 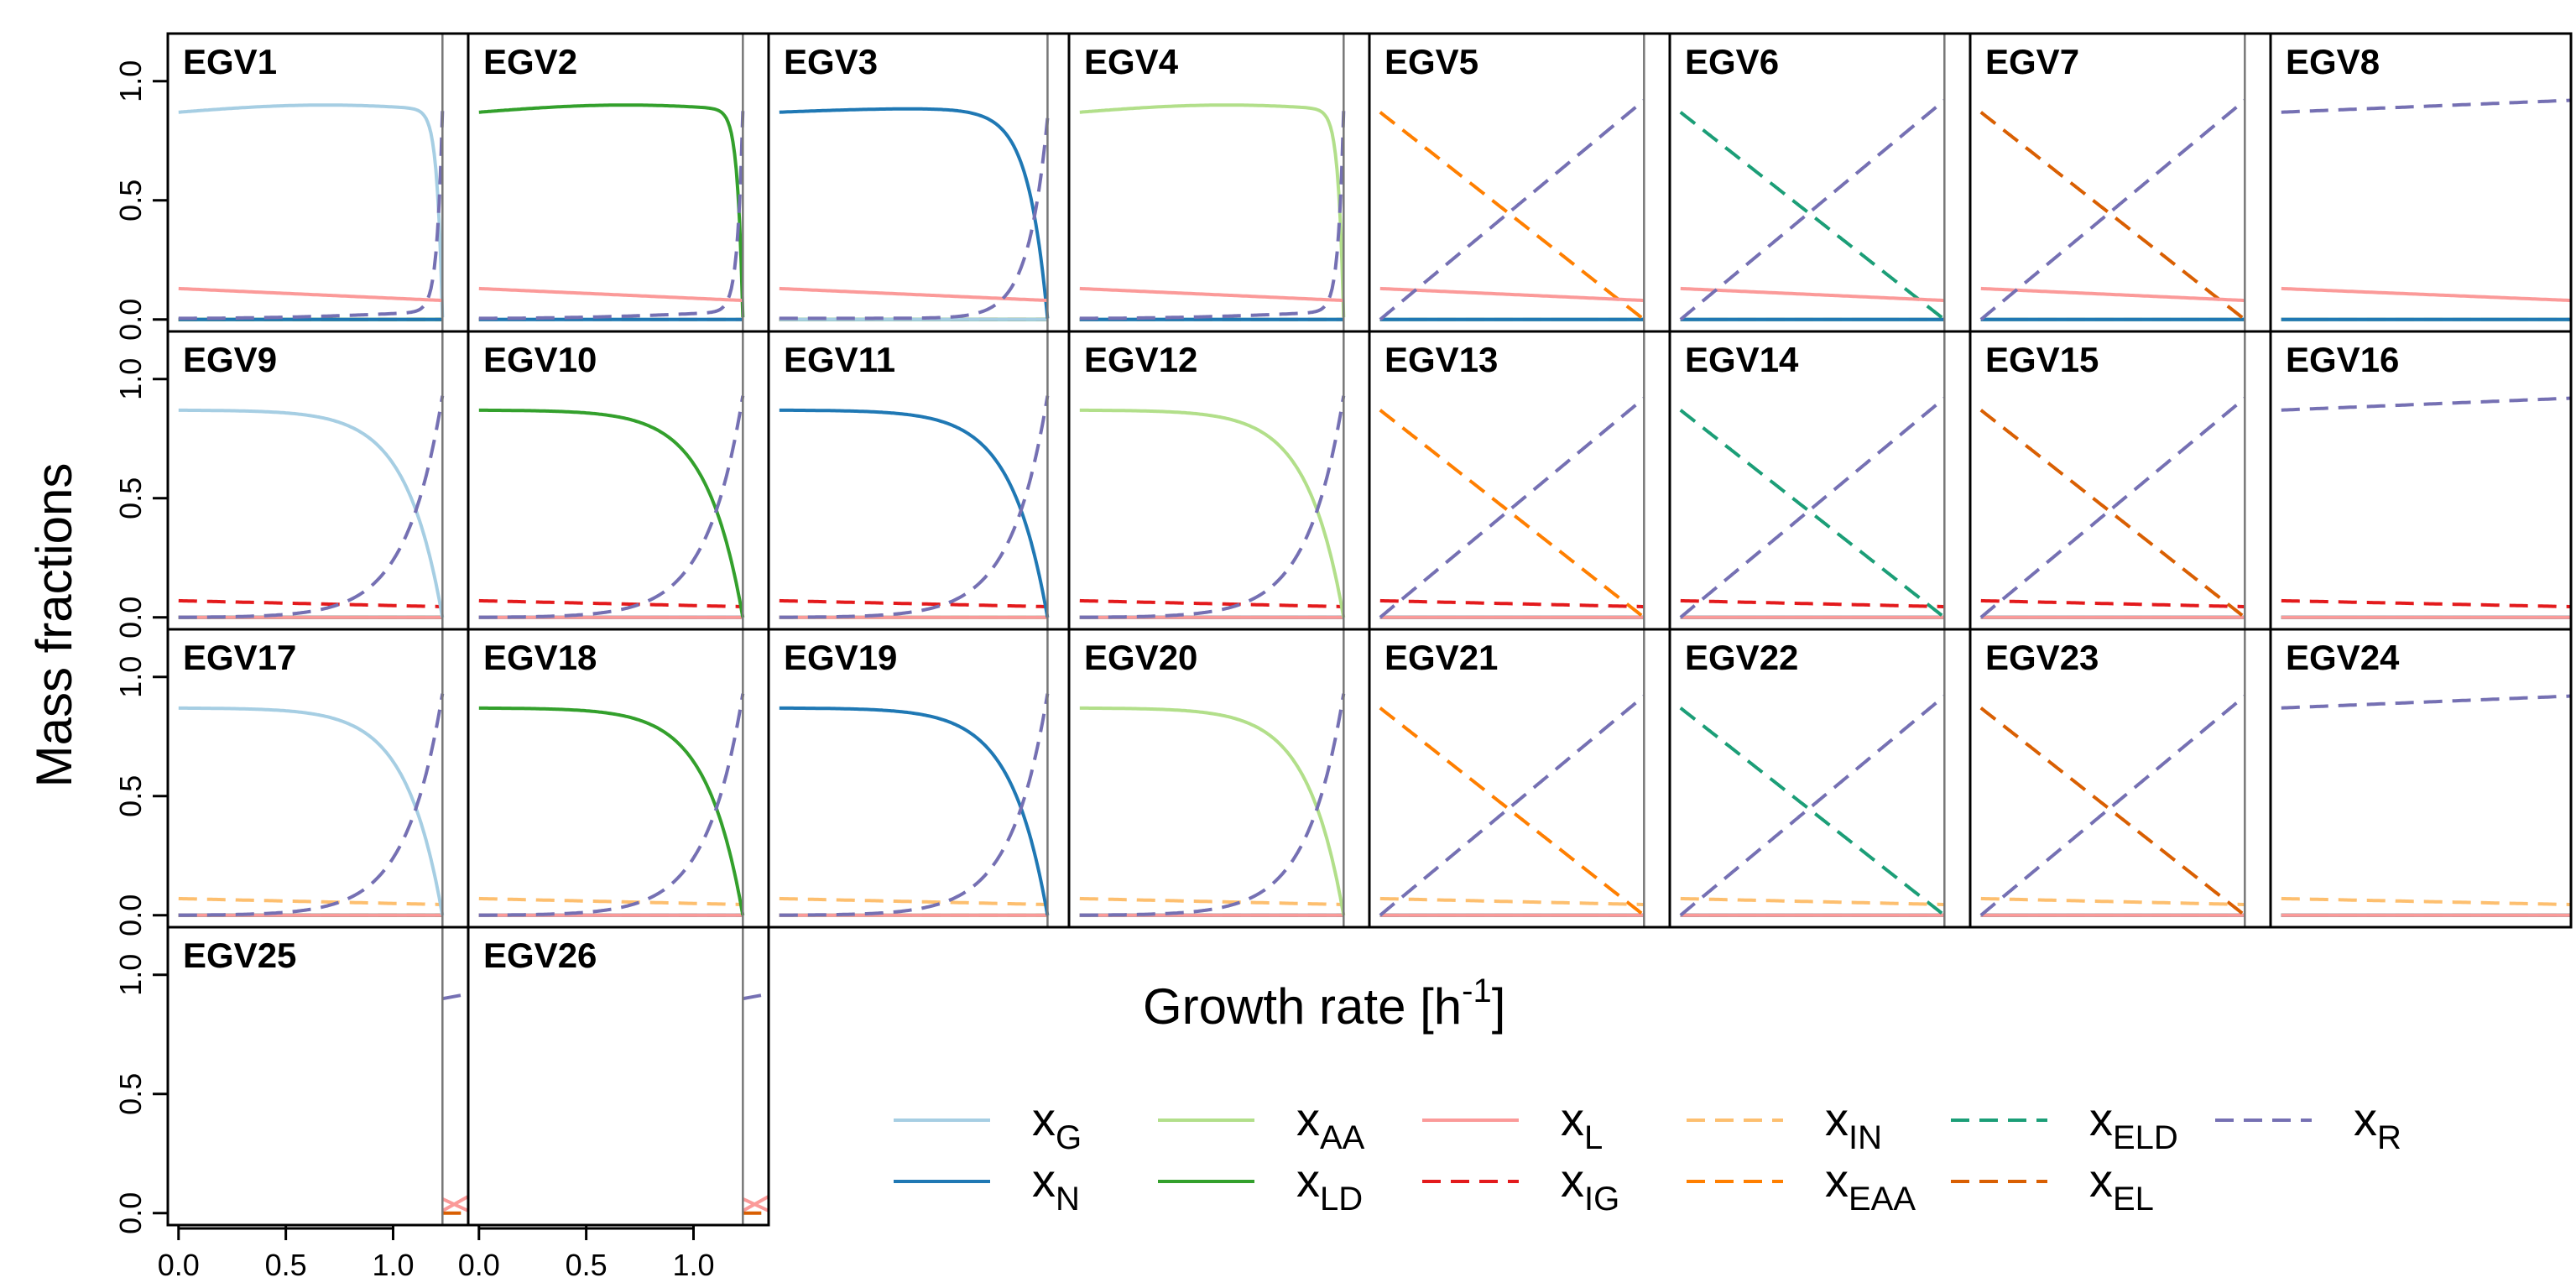 What do you see at coordinates (1499, 1006) in the screenshot?
I see `x-axis-label-end: ]` at bounding box center [1499, 1006].